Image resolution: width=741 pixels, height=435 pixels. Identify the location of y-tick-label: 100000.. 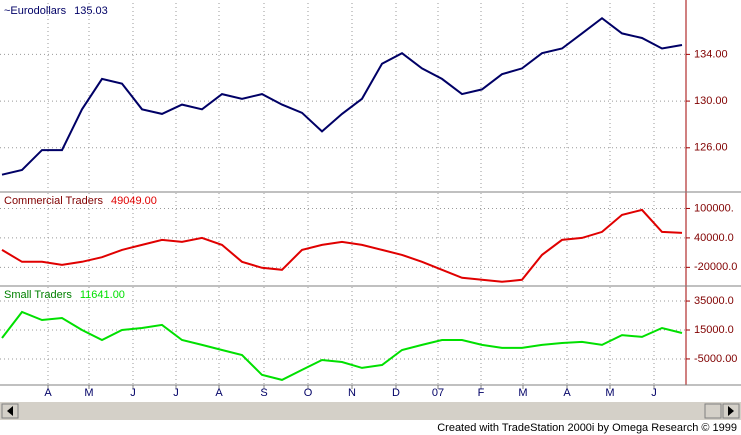
(714, 208).